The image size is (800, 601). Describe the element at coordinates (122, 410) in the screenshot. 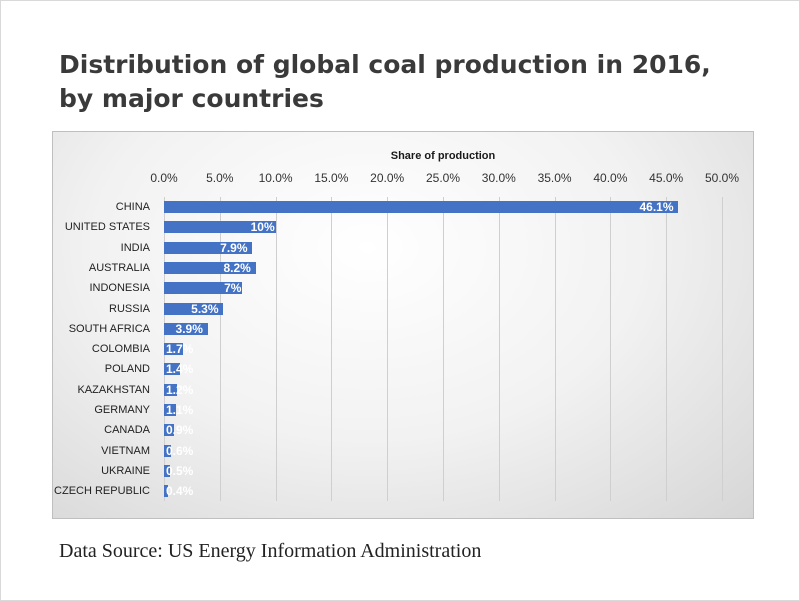

I see `category-label: GERMANY` at that location.